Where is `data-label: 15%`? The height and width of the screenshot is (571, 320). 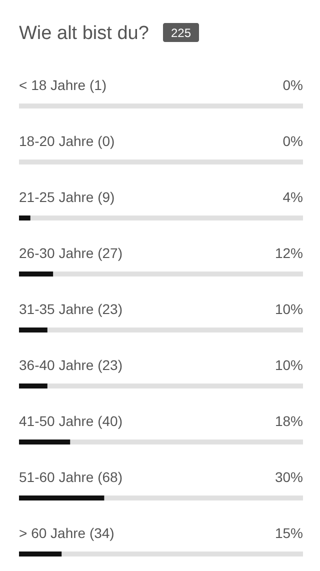 data-label: 15% is located at coordinates (288, 533).